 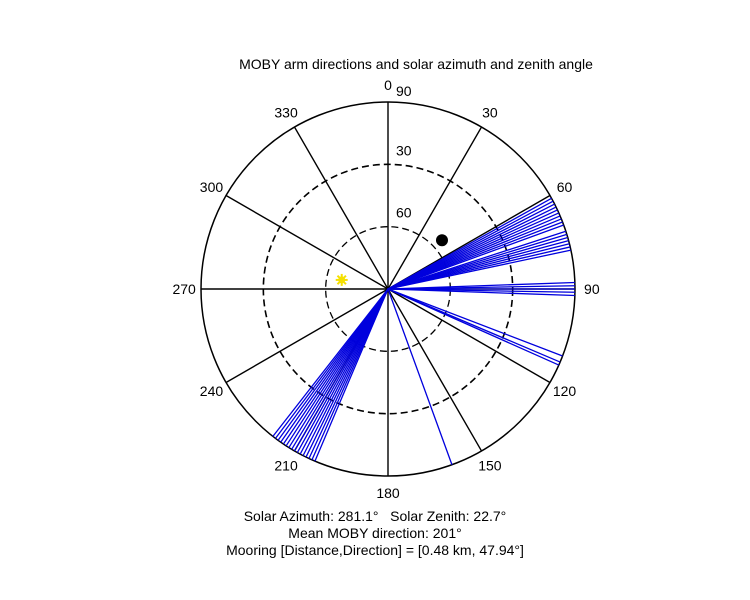 I want to click on angle-label-270: 270, so click(x=184, y=289).